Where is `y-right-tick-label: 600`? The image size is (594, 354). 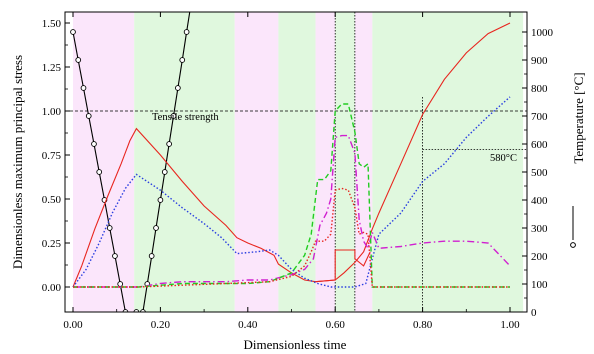
y-right-tick-label: 600 is located at coordinates (539, 145).